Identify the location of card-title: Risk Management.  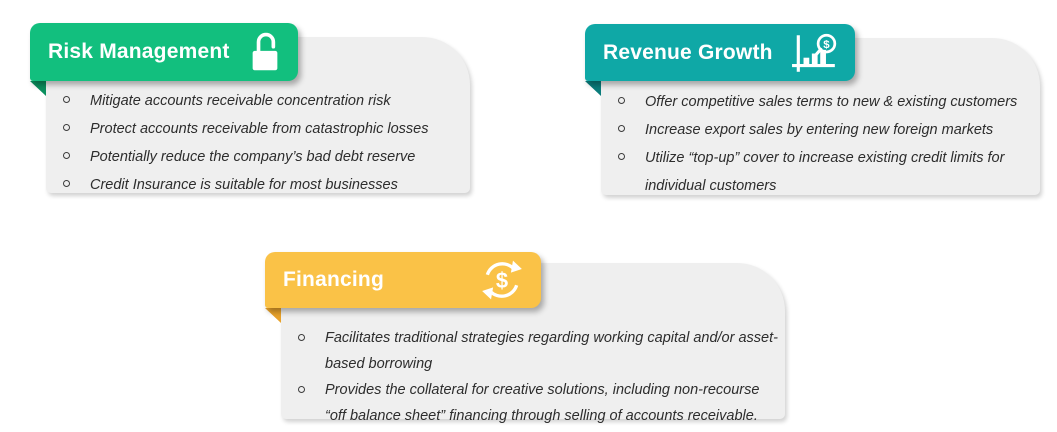
(139, 51).